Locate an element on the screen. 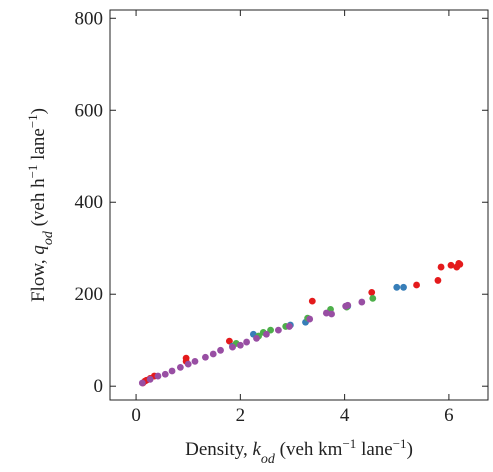  y_label-part: Flow, is located at coordinates (38, 278).